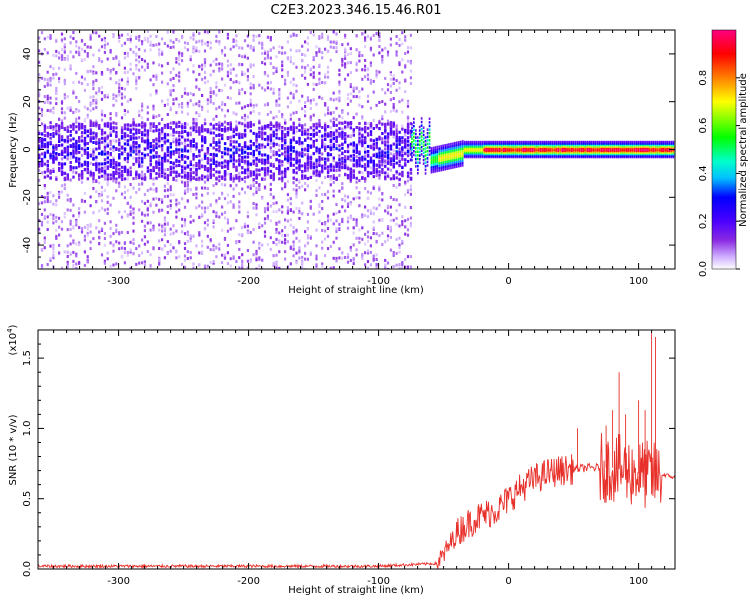  What do you see at coordinates (196, 119) in the screenshot?
I see `heatmap-cell-1988` at bounding box center [196, 119].